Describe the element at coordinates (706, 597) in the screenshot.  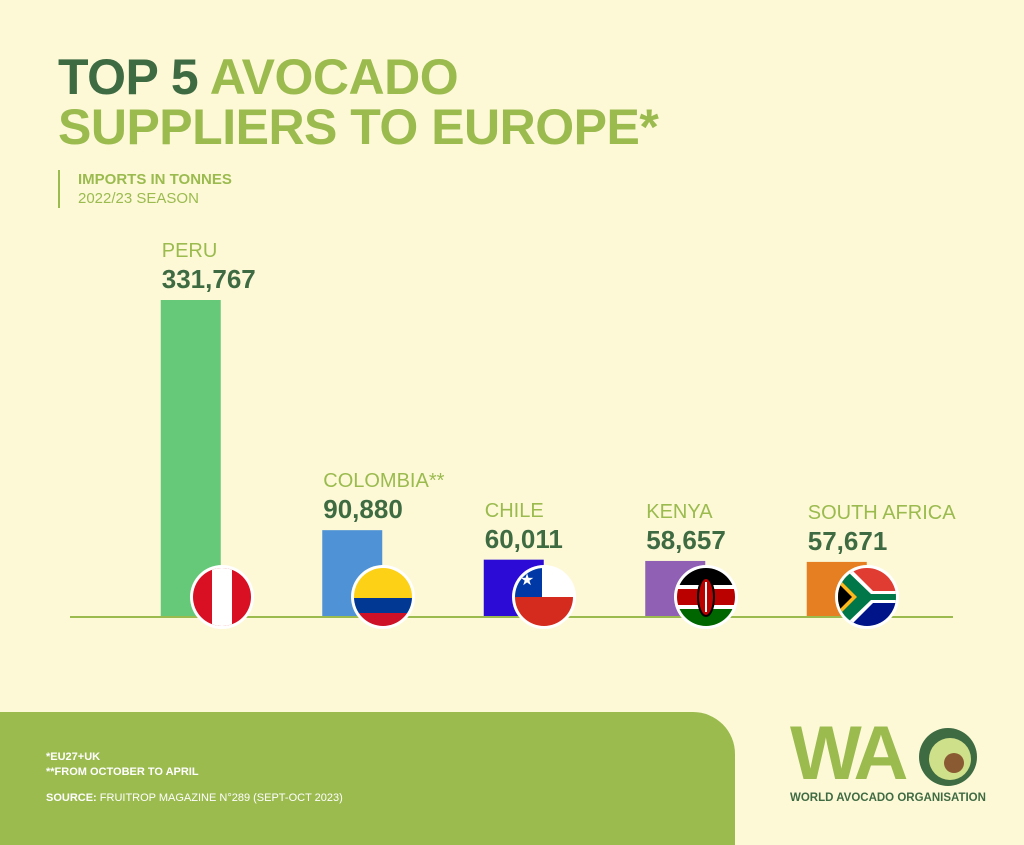
I see `flag-kenya` at that location.